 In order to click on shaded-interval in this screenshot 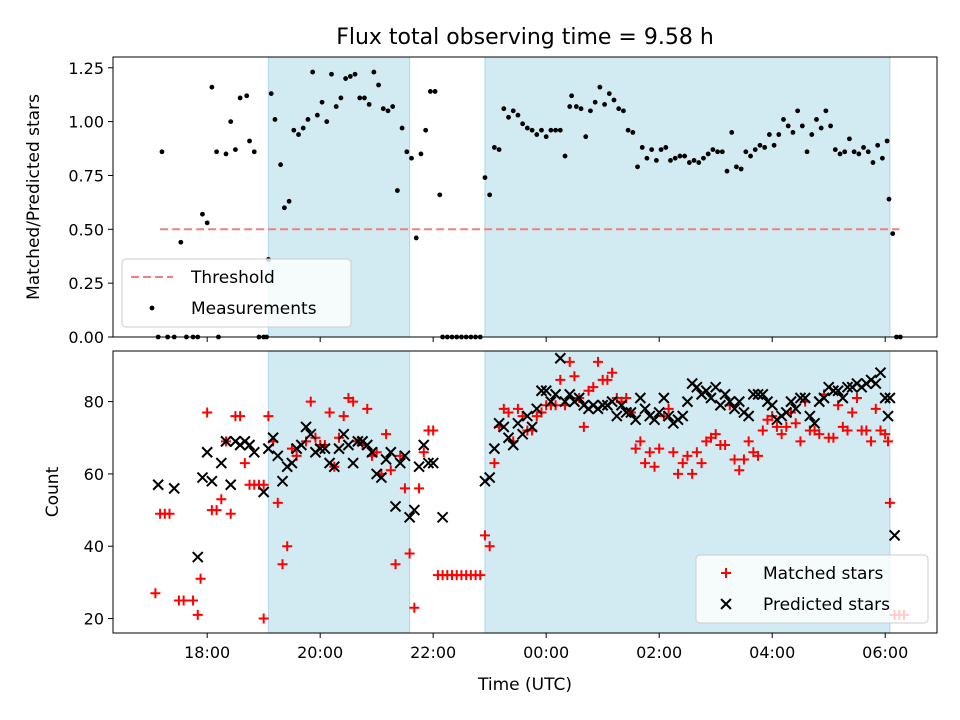, I will do `click(339, 492)`.